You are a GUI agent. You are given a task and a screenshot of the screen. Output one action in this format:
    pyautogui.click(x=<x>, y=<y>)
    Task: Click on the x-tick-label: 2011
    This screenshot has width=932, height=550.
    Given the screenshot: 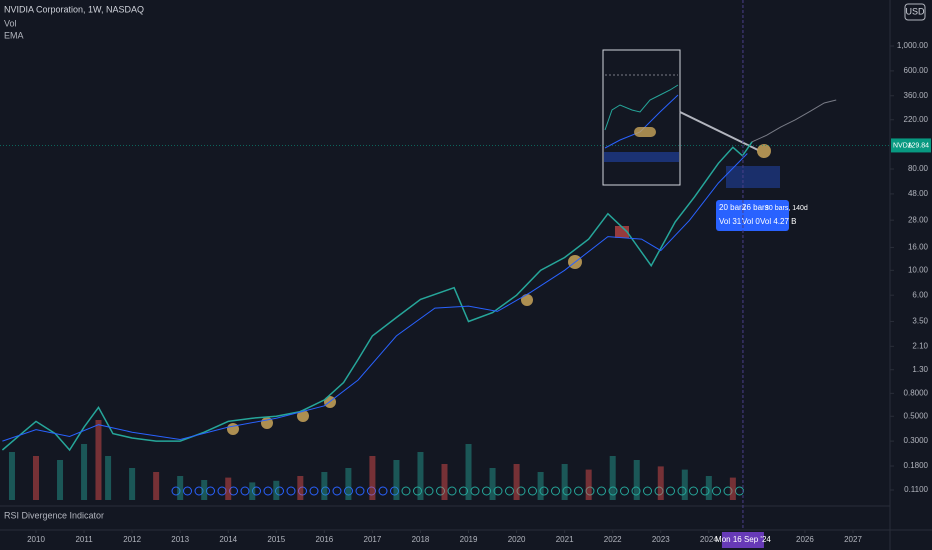 What is the action you would take?
    pyautogui.click(x=84, y=539)
    